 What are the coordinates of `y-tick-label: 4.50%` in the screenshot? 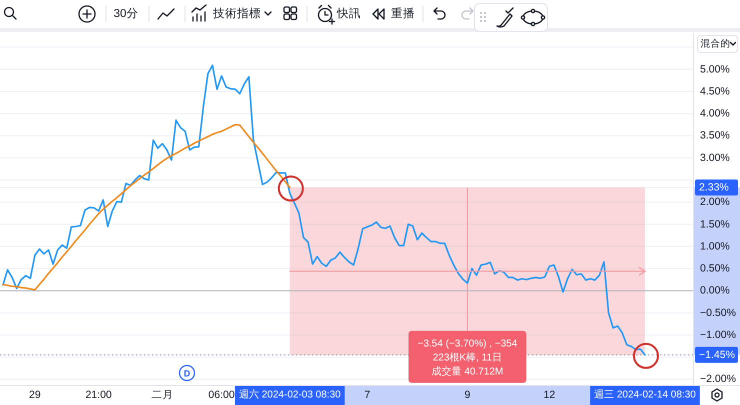 It's located at (715, 91).